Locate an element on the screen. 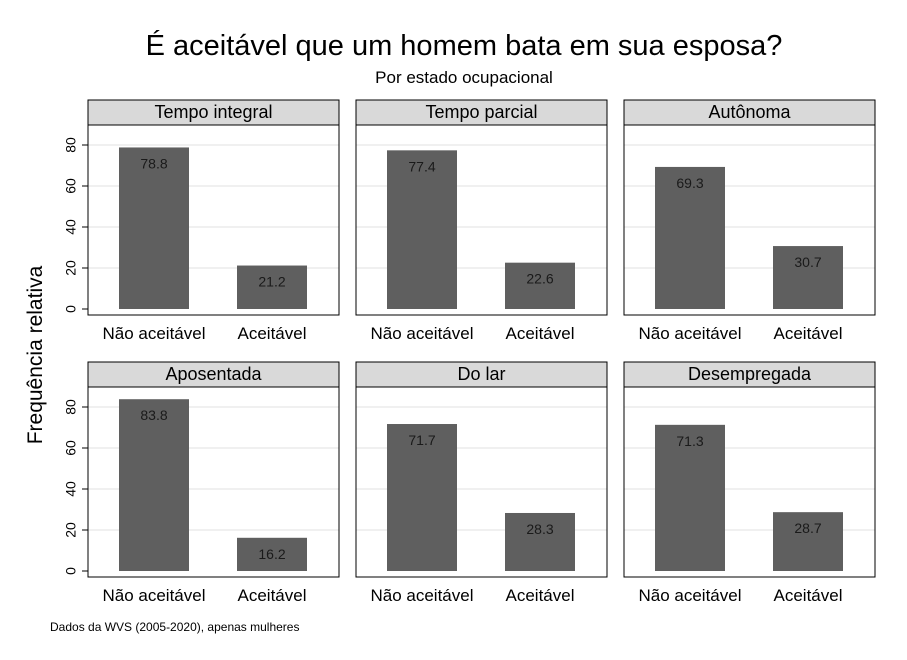  panel-title: Do lar is located at coordinates (481, 374).